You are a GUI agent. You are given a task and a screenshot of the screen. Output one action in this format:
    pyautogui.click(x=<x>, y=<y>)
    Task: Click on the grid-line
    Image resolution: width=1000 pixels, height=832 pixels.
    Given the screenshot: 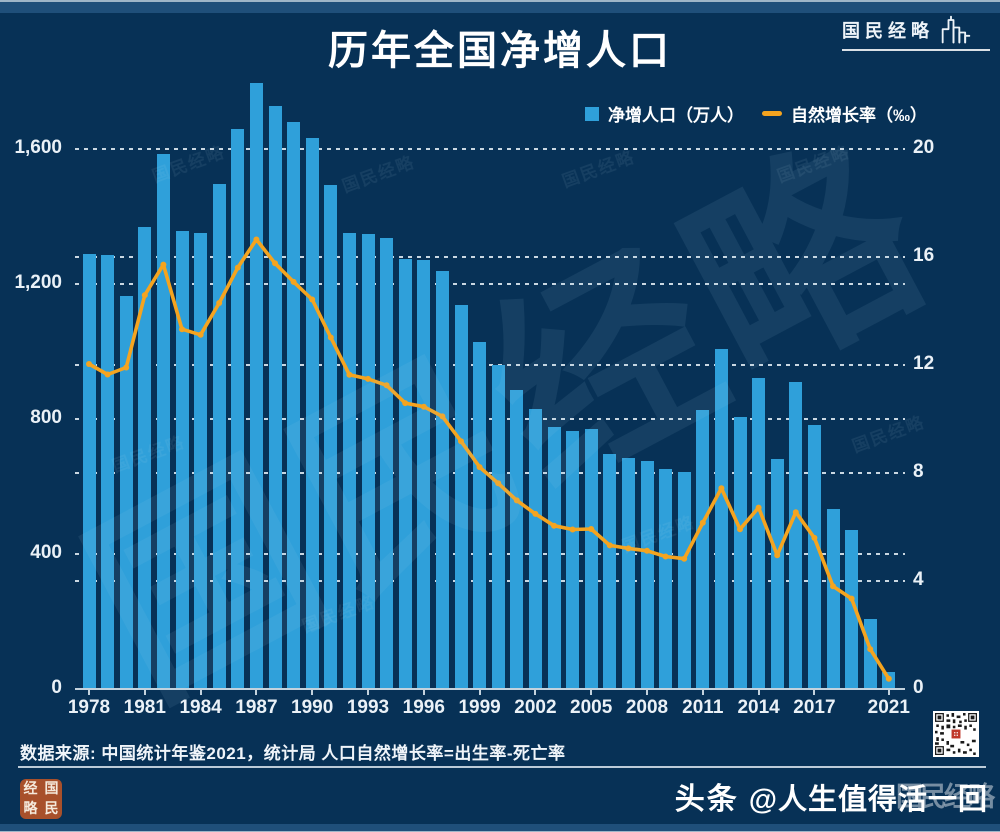 What is the action you would take?
    pyautogui.click(x=490, y=149)
    